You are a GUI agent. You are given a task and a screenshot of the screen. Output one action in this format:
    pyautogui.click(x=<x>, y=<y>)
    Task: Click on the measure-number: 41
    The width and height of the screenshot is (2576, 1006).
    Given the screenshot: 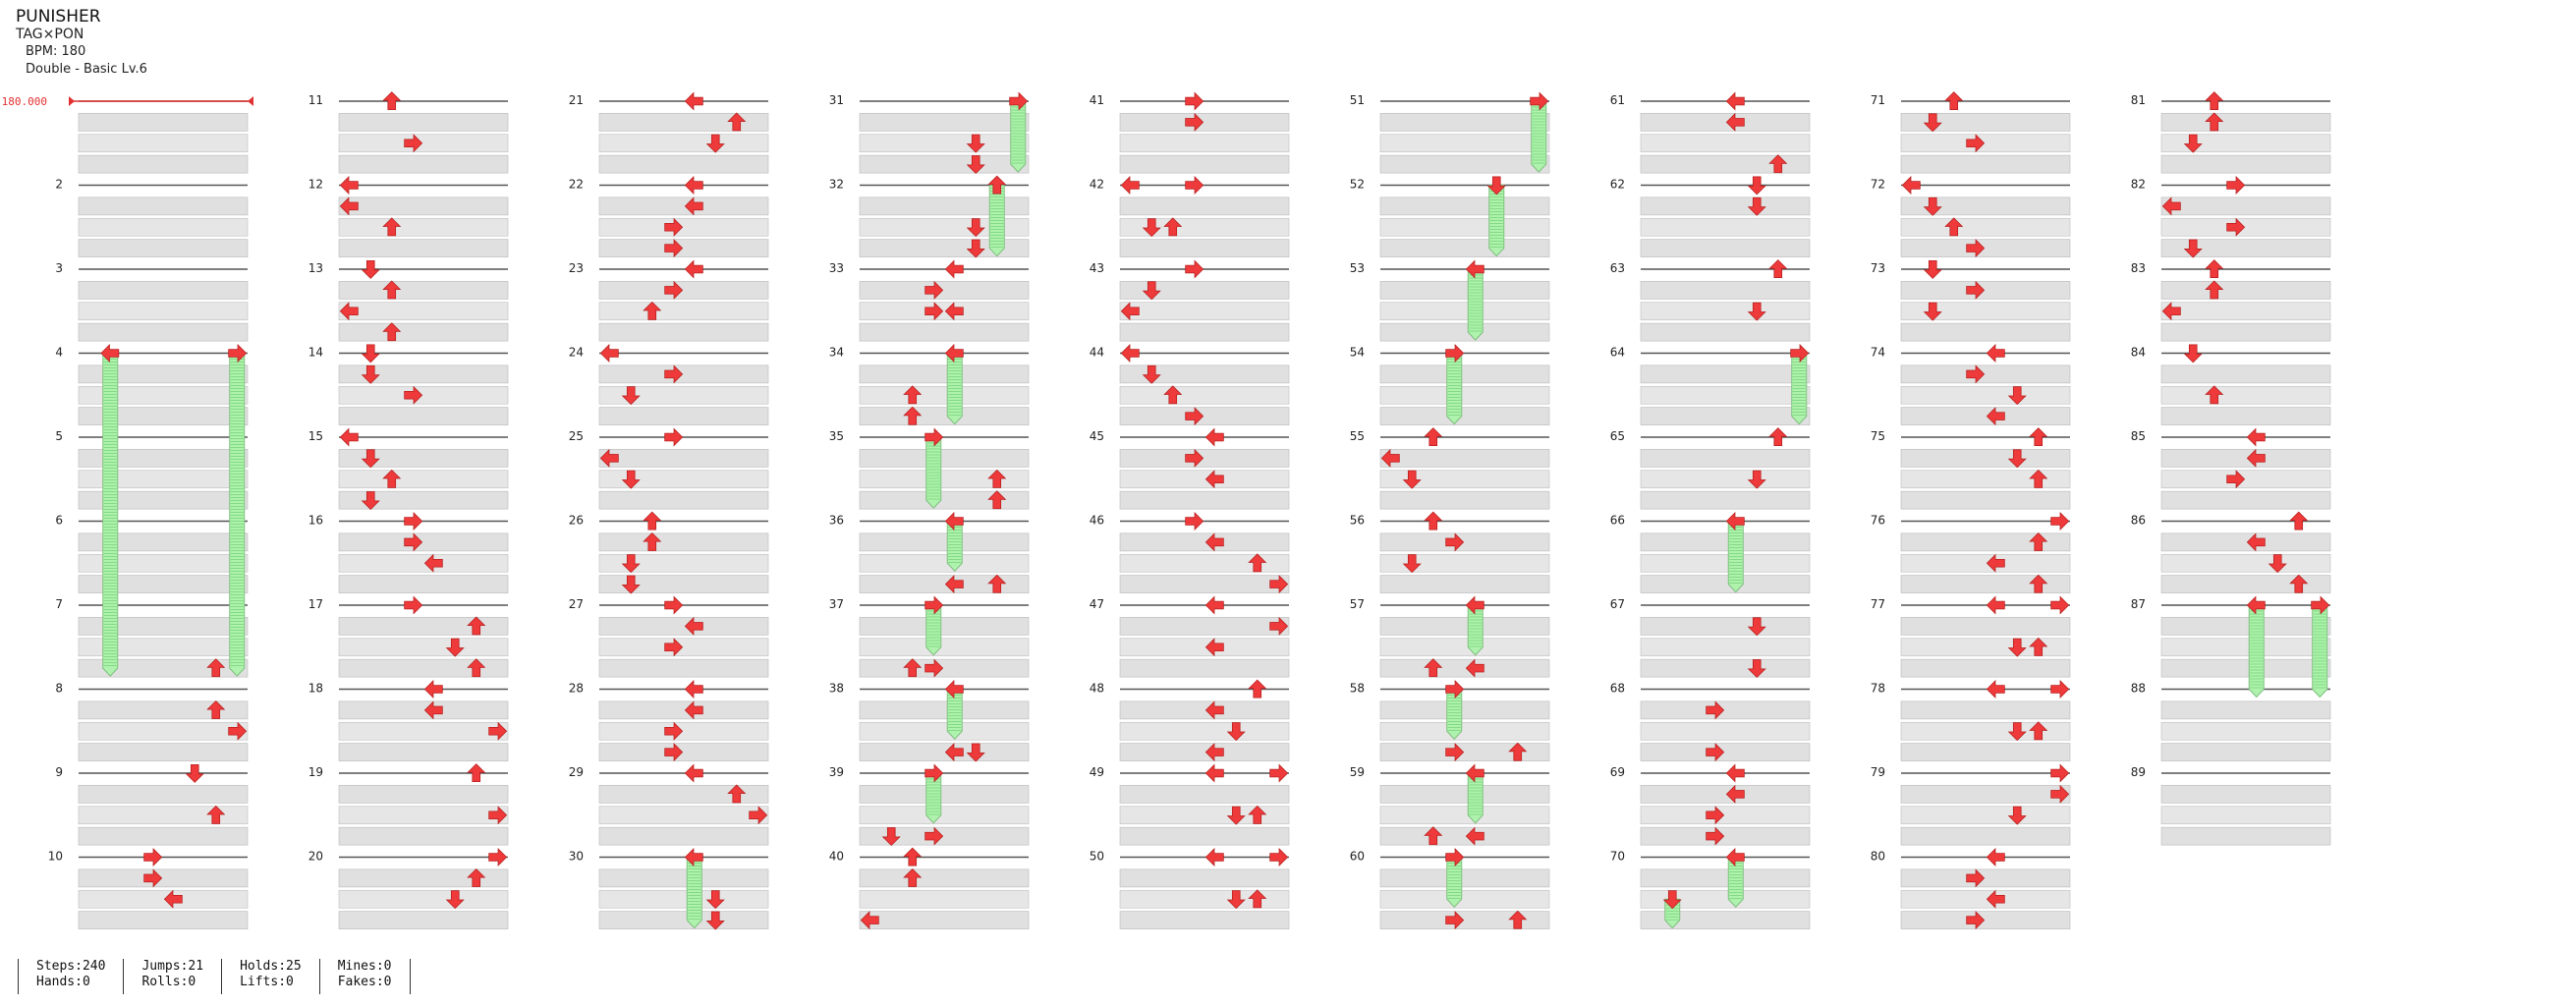 What is the action you would take?
    pyautogui.click(x=1097, y=100)
    